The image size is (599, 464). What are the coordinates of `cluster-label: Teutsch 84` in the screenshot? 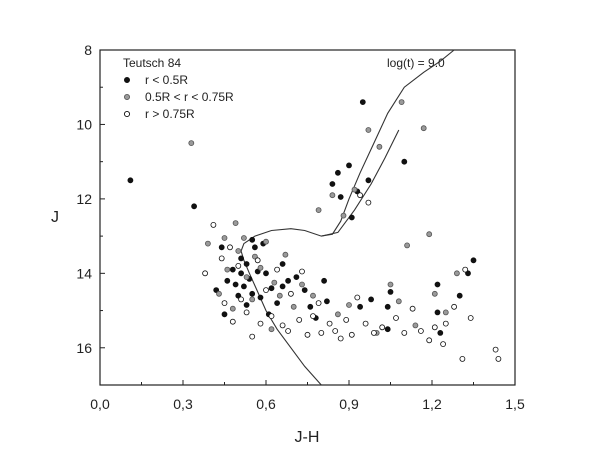 It's located at (152, 63).